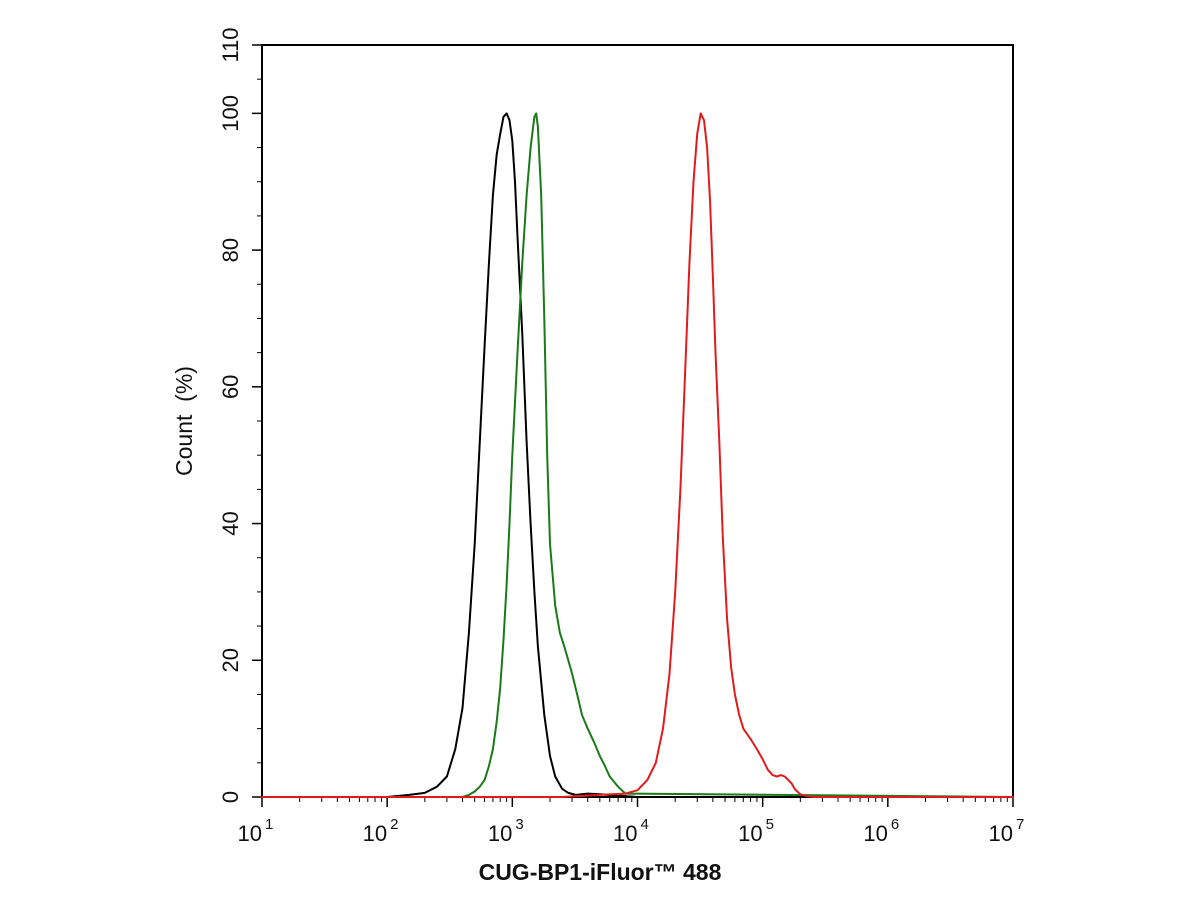 The image size is (1200, 900). What do you see at coordinates (230, 113) in the screenshot?
I see `y-tick-label: 100` at bounding box center [230, 113].